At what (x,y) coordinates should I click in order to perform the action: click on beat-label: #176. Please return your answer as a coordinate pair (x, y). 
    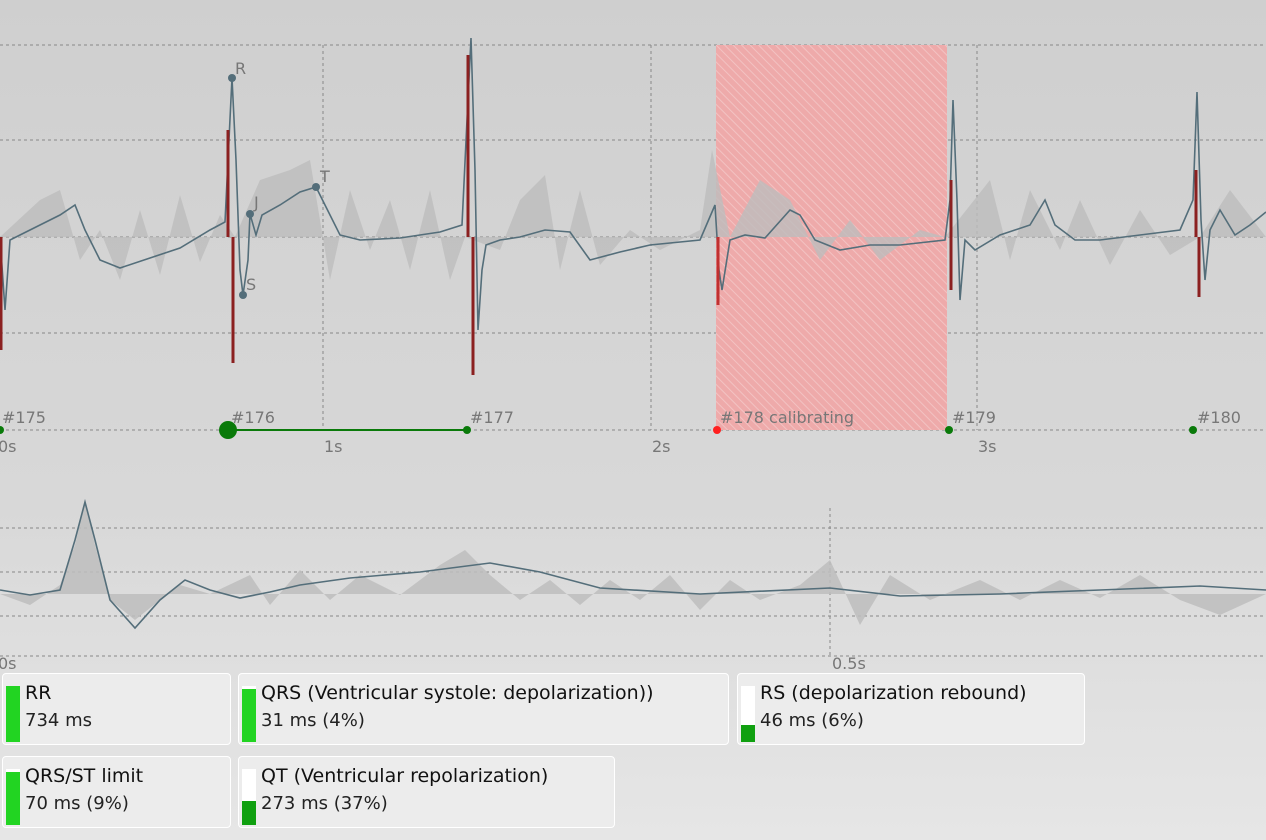
    Looking at the image, I should click on (253, 417).